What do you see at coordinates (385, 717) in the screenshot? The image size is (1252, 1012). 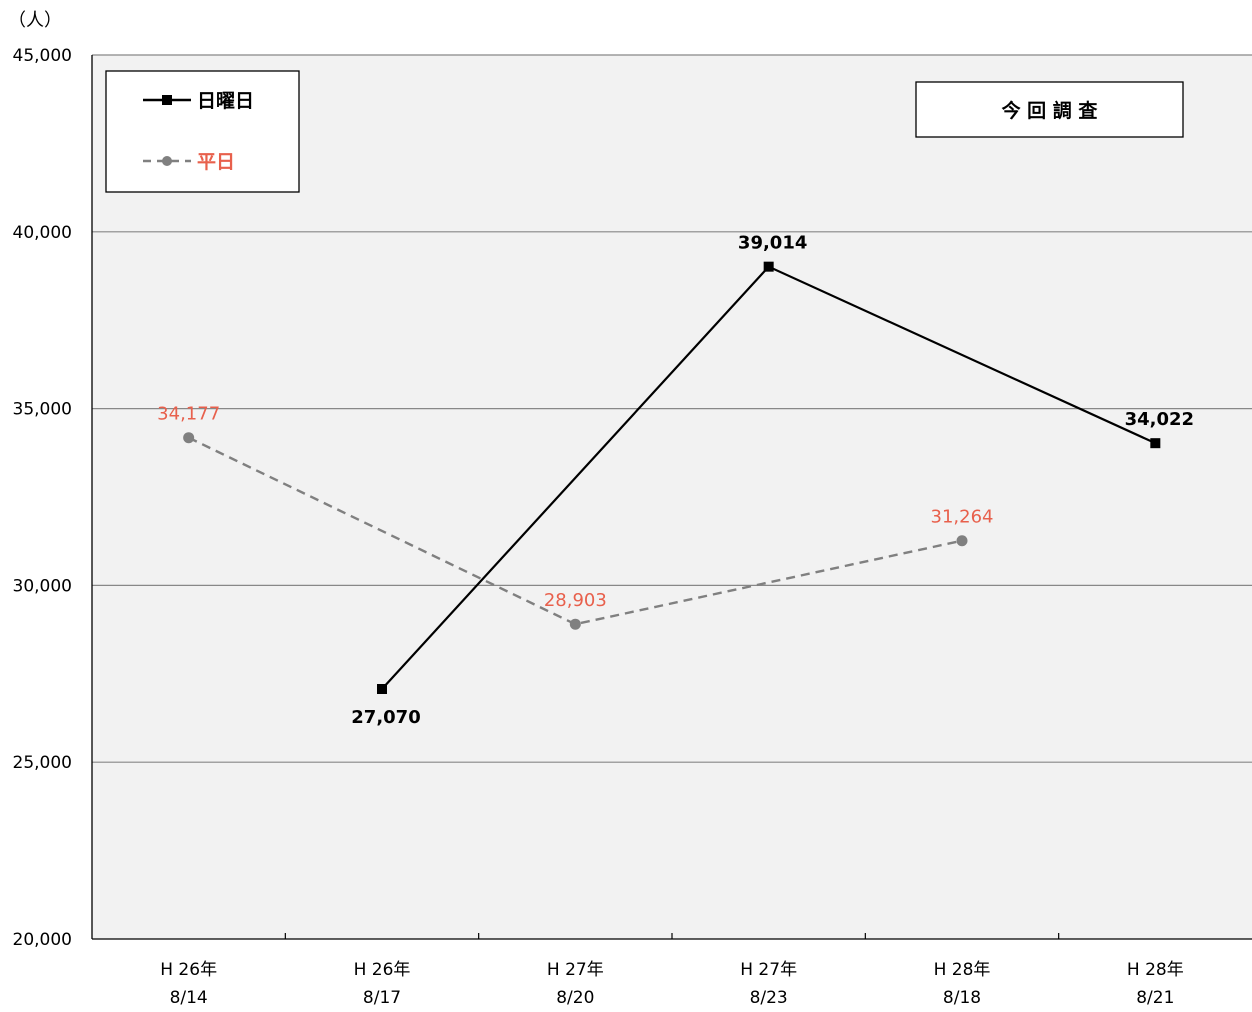 I see `data-label: 27,070` at bounding box center [385, 717].